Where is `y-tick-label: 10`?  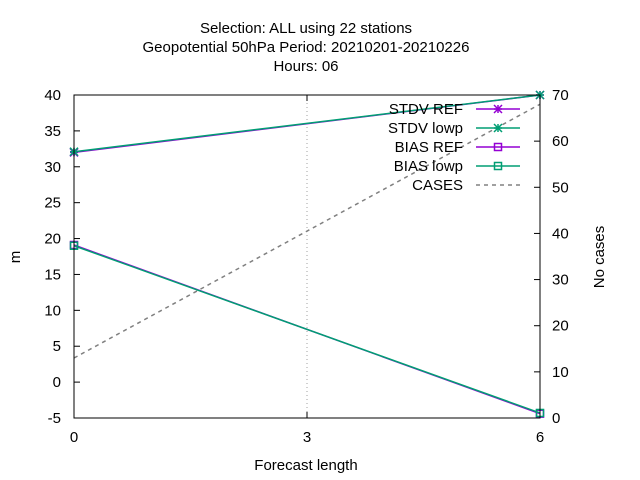 y-tick-label: 10 is located at coordinates (52, 310).